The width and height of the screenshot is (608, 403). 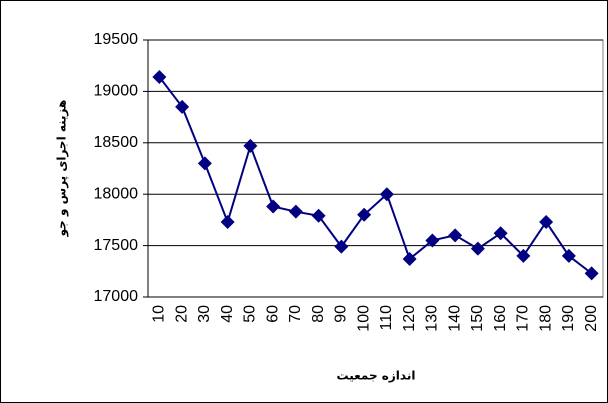 I want to click on y-tick-label: 17000, so click(x=116, y=296).